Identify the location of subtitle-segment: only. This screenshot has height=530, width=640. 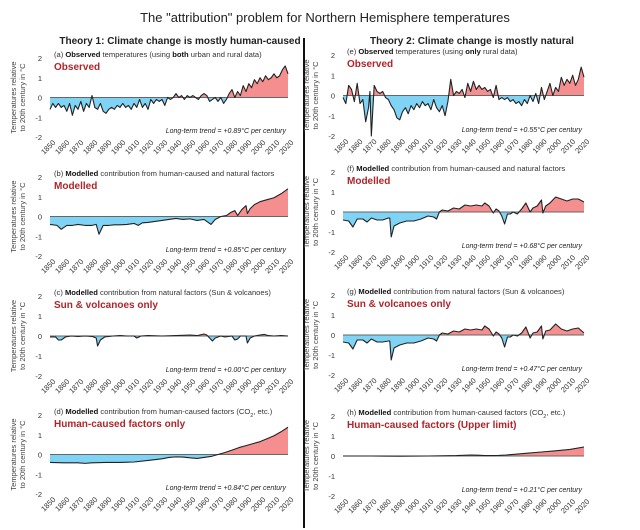
(473, 51).